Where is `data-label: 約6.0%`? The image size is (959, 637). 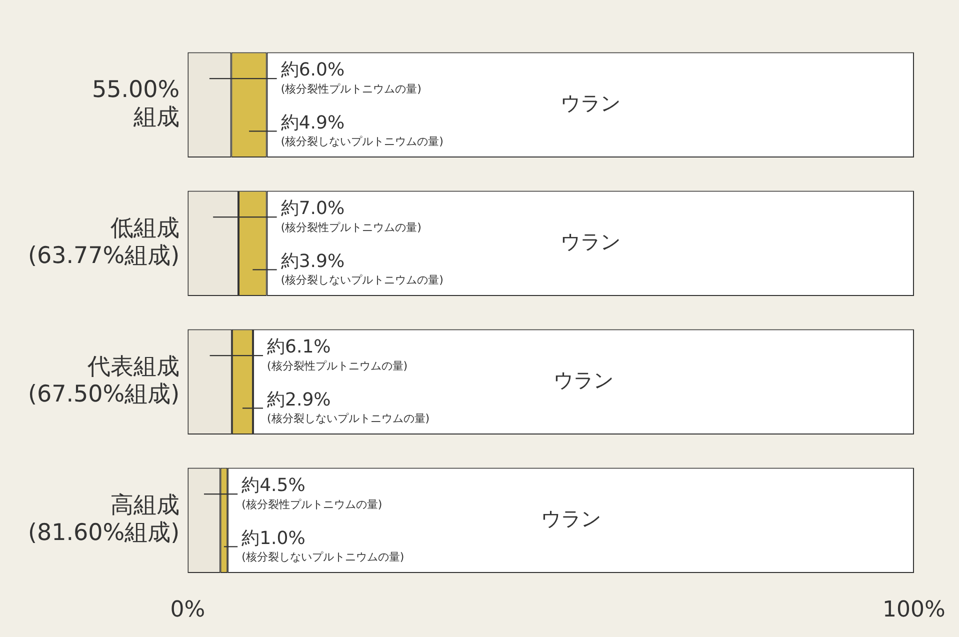
data-label: 約6.0% is located at coordinates (312, 70).